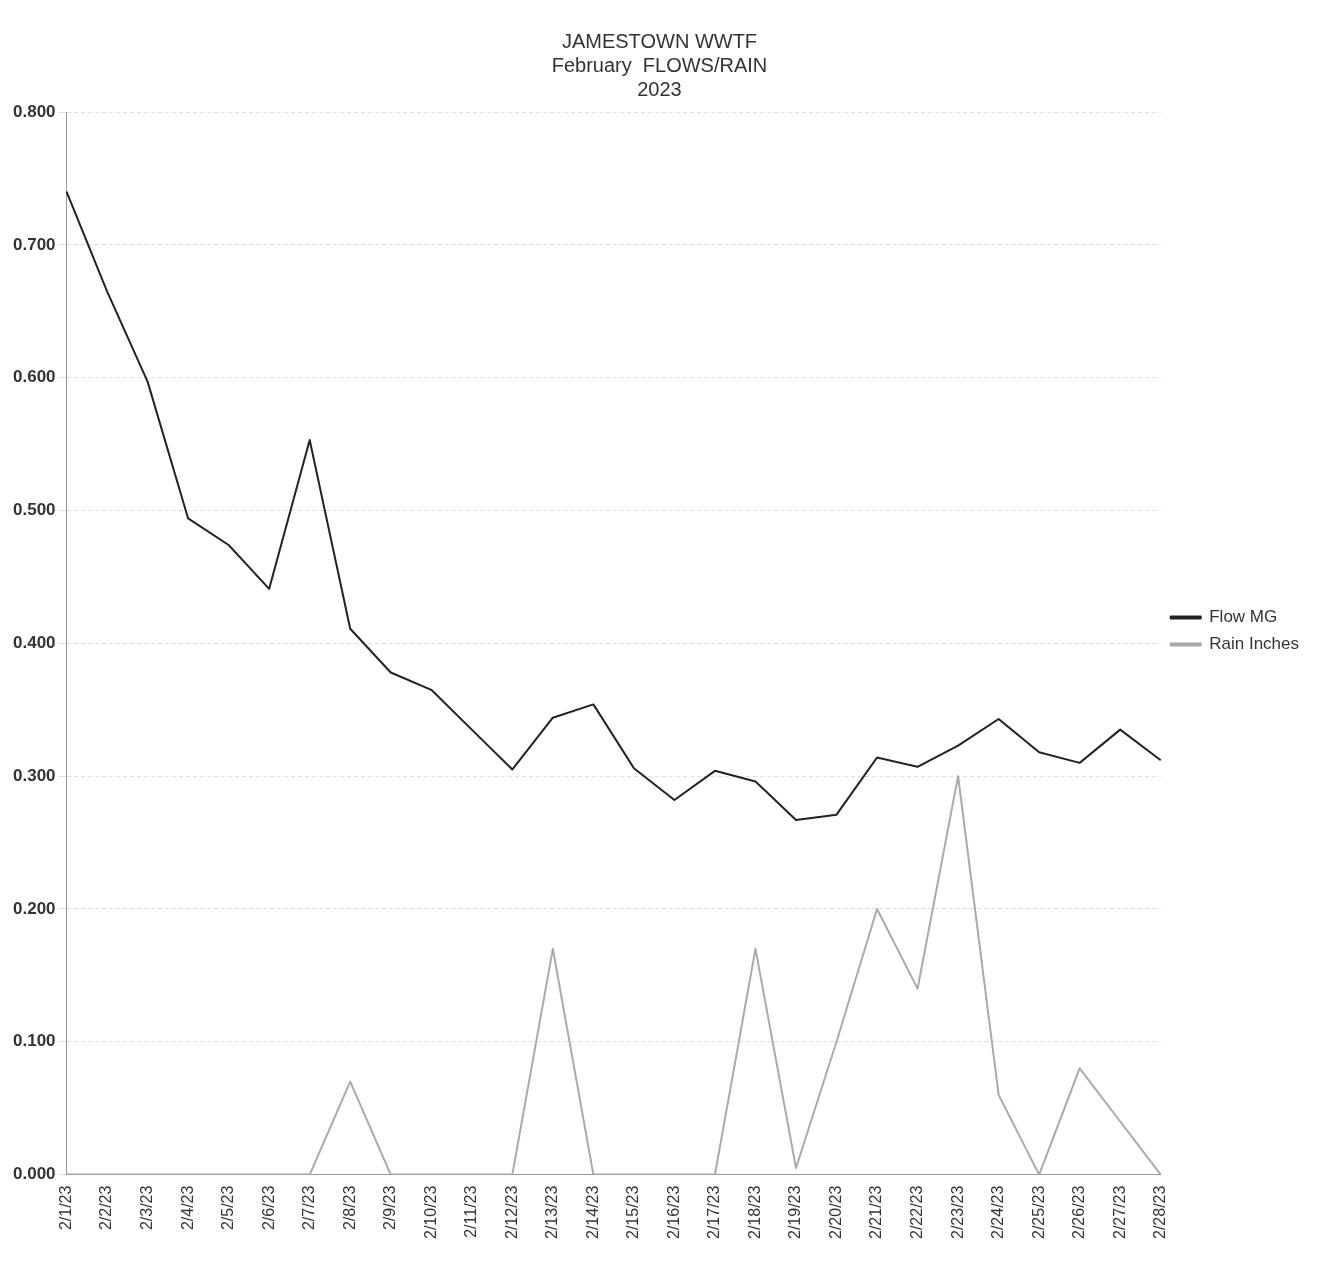  I want to click on x-tick-label: 2/6/23, so click(268, 1208).